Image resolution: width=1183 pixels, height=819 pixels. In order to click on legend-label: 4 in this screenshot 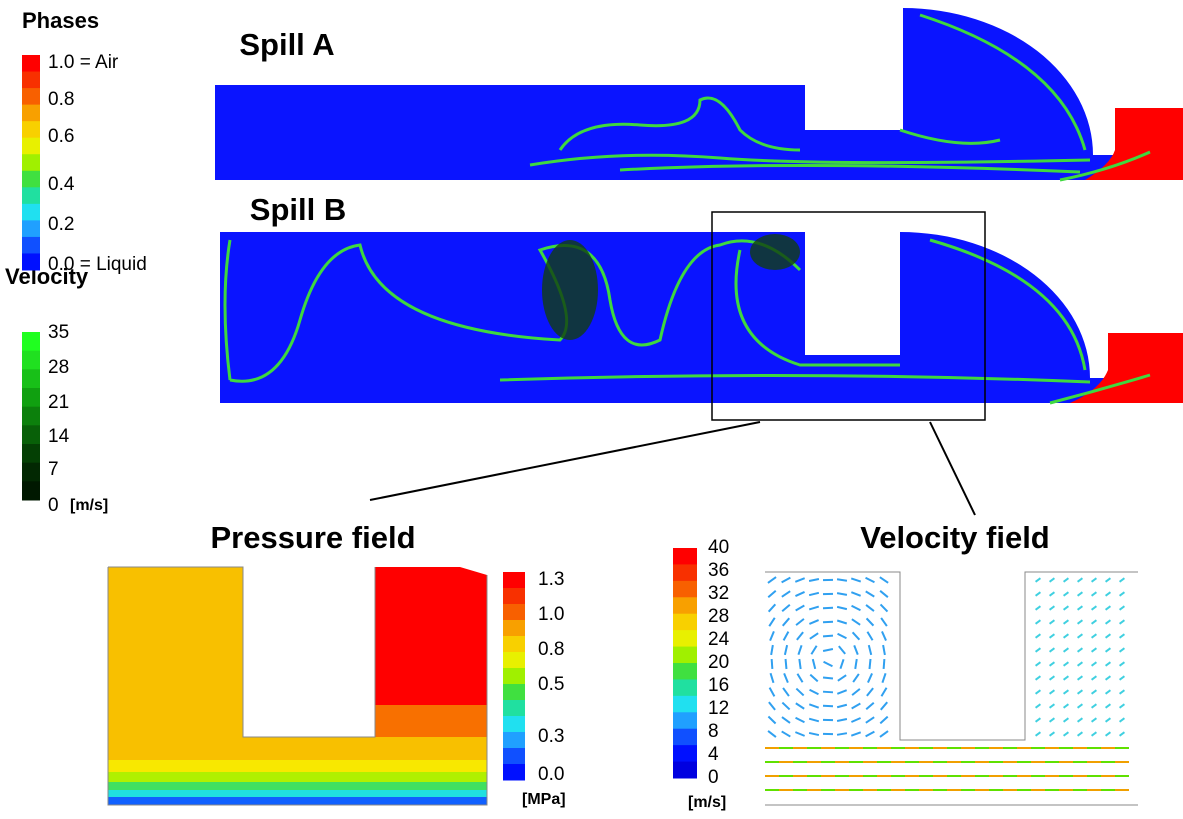, I will do `click(713, 754)`.